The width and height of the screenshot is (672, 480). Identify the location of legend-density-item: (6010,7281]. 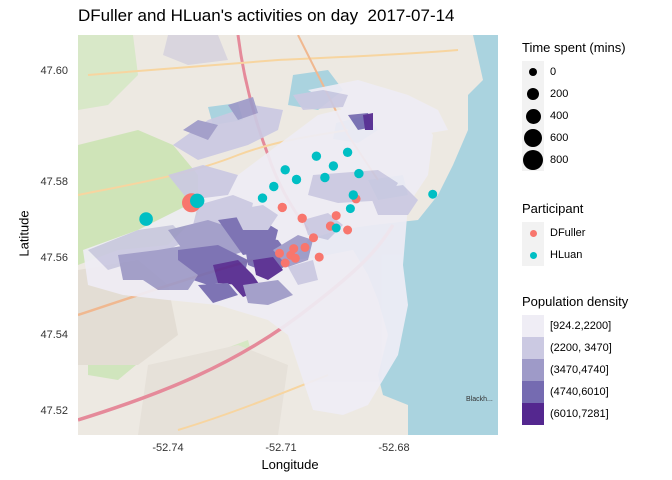
(575, 414).